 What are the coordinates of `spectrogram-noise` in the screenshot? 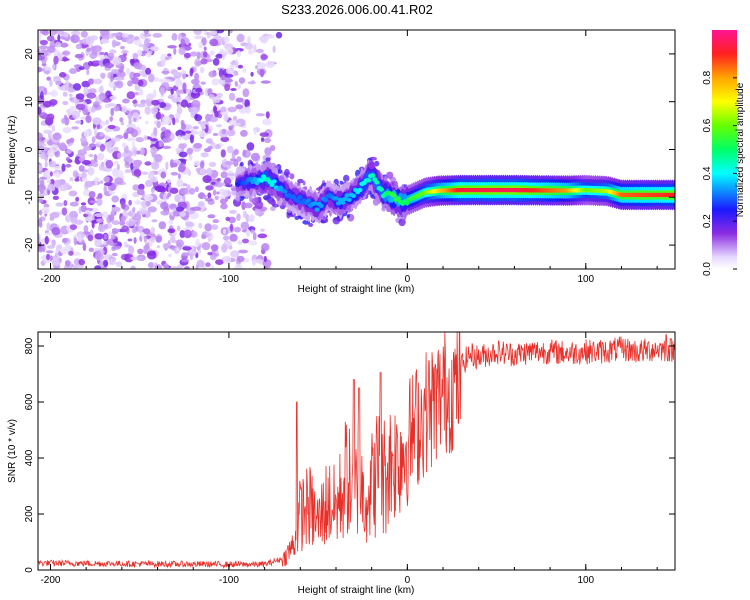 It's located at (160, 149).